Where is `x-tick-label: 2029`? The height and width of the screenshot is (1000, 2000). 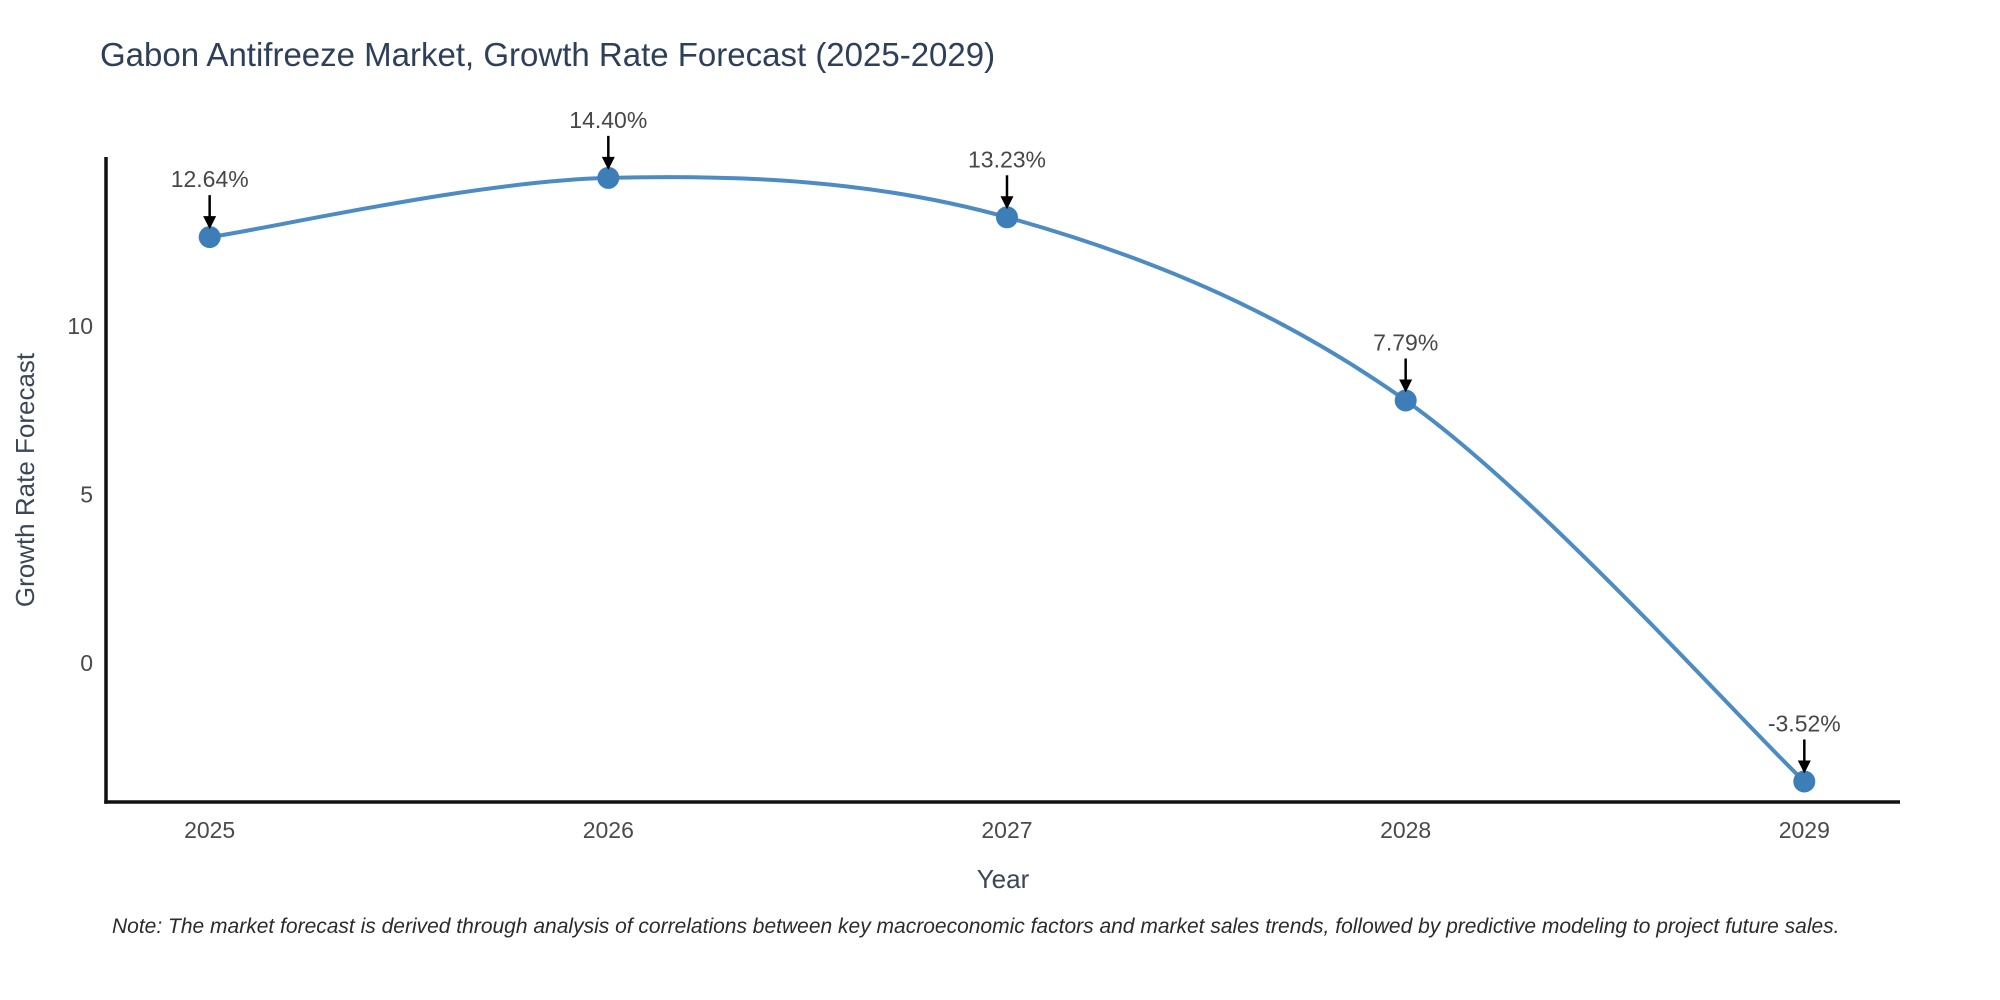 x-tick-label: 2029 is located at coordinates (1804, 830).